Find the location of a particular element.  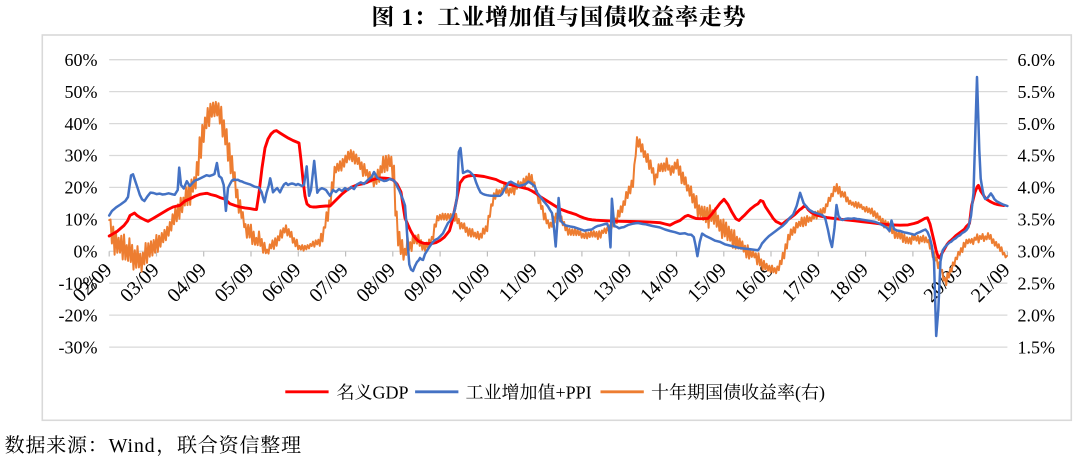

svg-text: 2.5% is located at coordinates (1037, 283).